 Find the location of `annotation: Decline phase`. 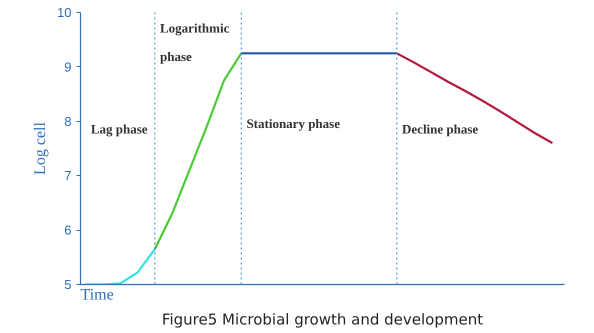

annotation: Decline phase is located at coordinates (440, 128).